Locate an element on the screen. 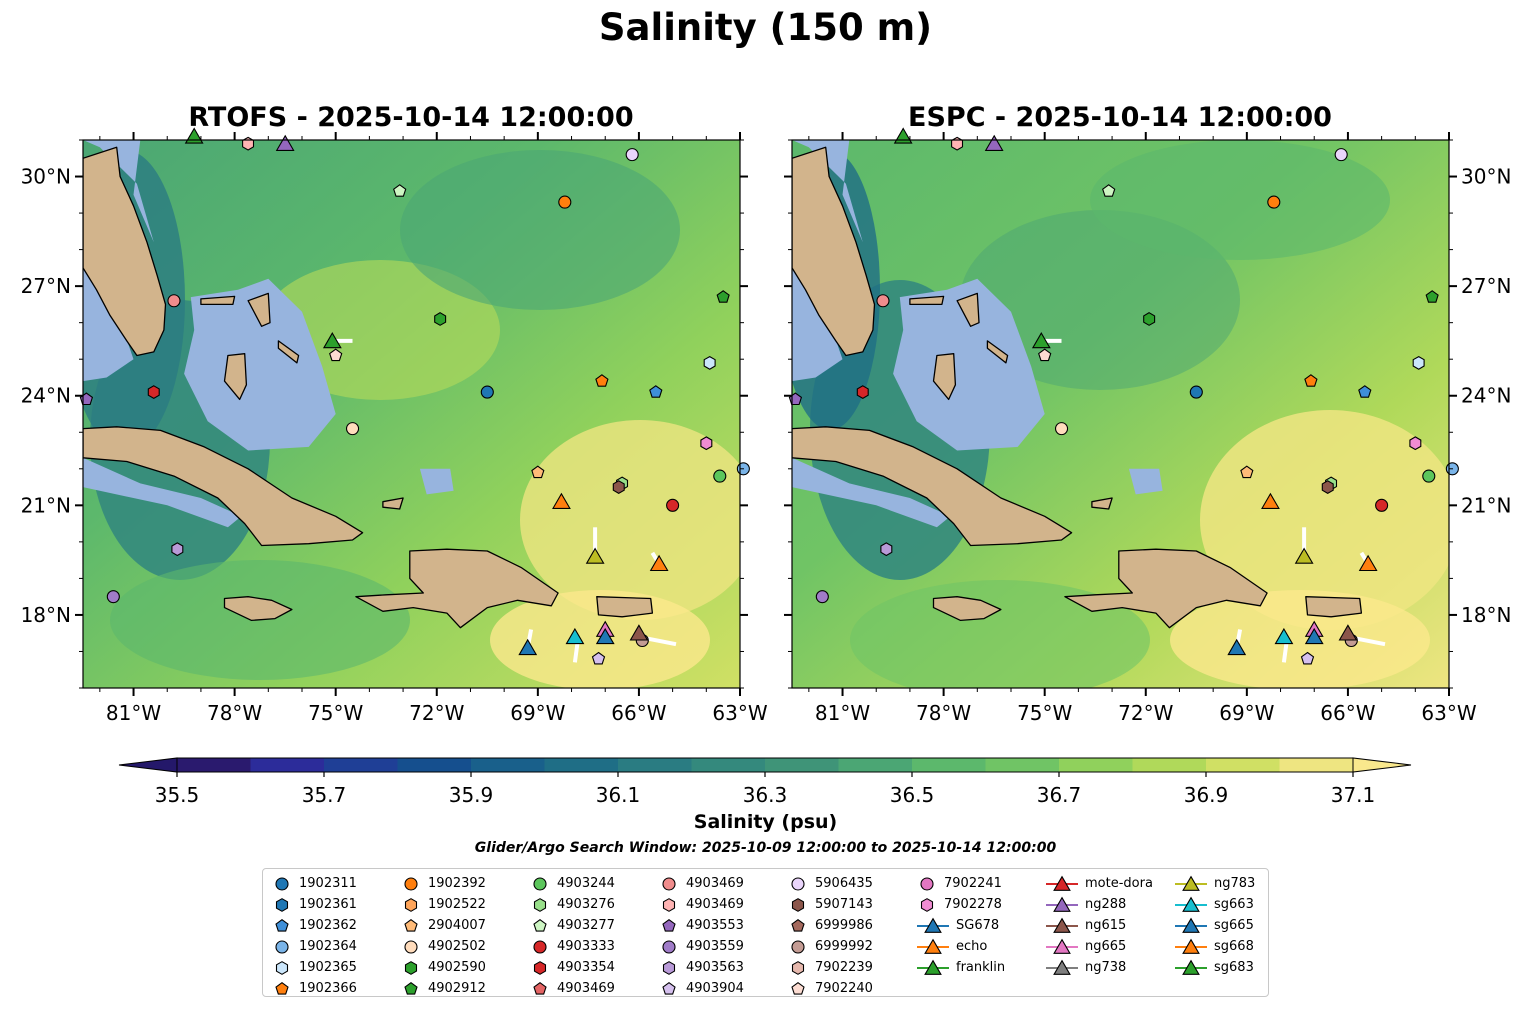  legend-label: 1902366 is located at coordinates (328, 988).